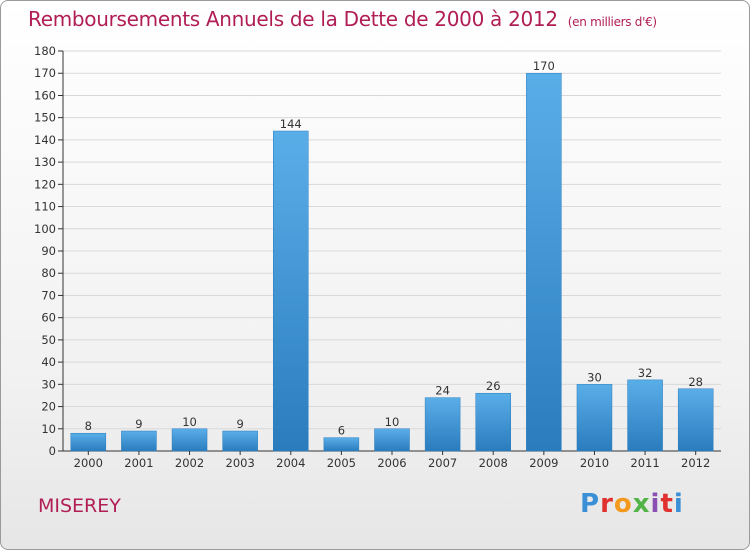 This screenshot has width=750, height=550. What do you see at coordinates (493, 463) in the screenshot?
I see `x-tick-label: 2008` at bounding box center [493, 463].